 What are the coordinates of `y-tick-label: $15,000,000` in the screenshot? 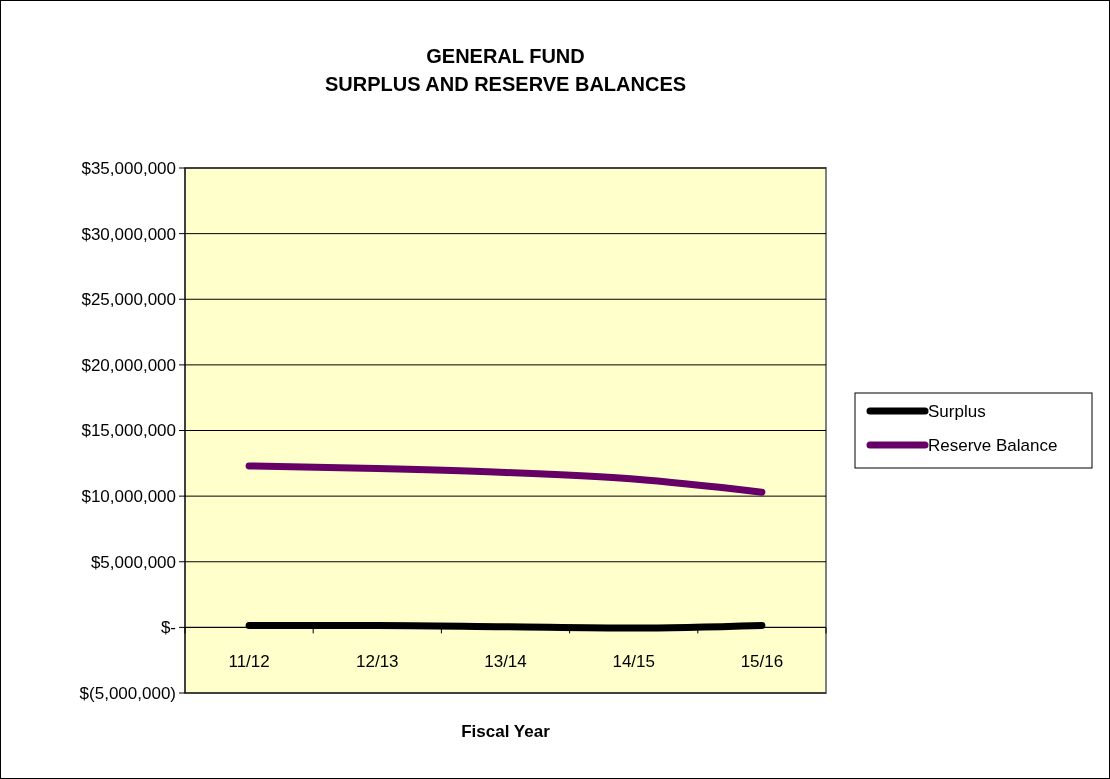 It's located at (128, 431).